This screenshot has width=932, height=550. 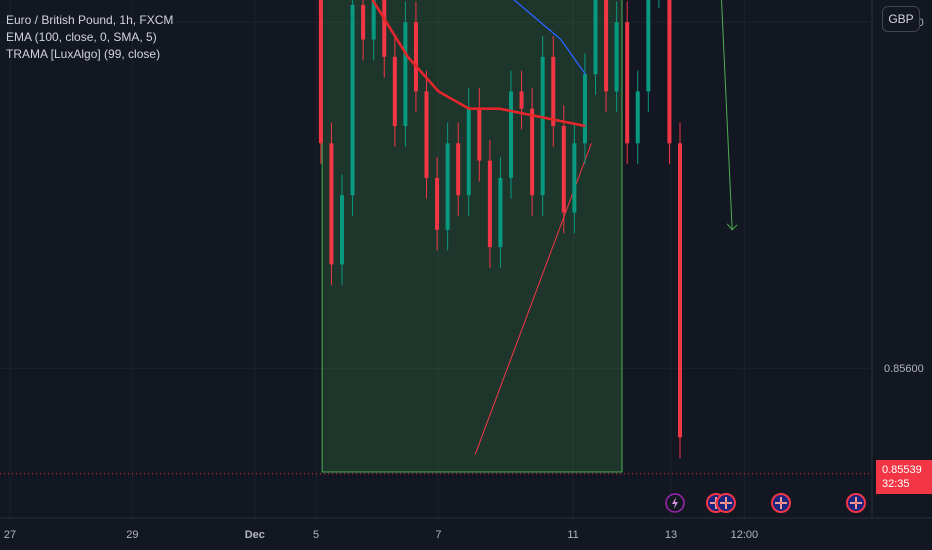 What do you see at coordinates (255, 535) in the screenshot?
I see `time-tick-label: Dec` at bounding box center [255, 535].